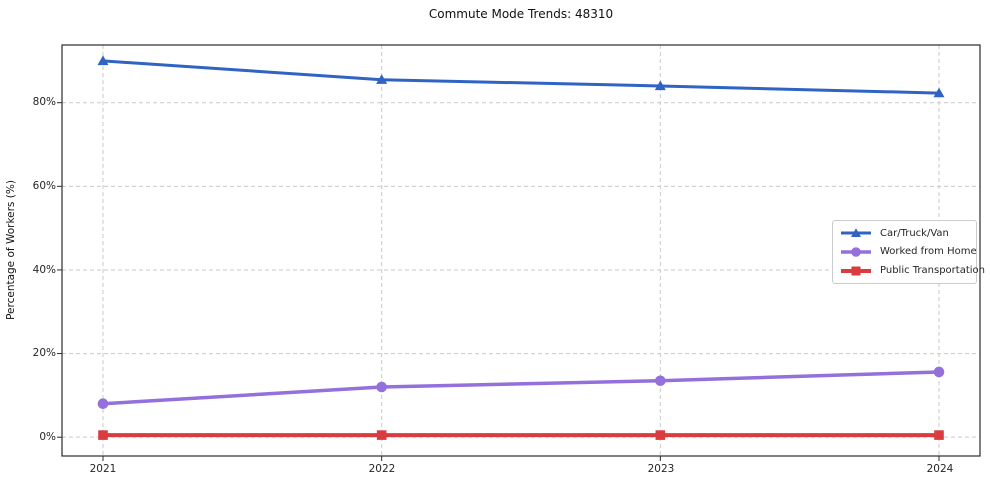  I want to click on x-tick-label-2024: 2024, so click(940, 469).